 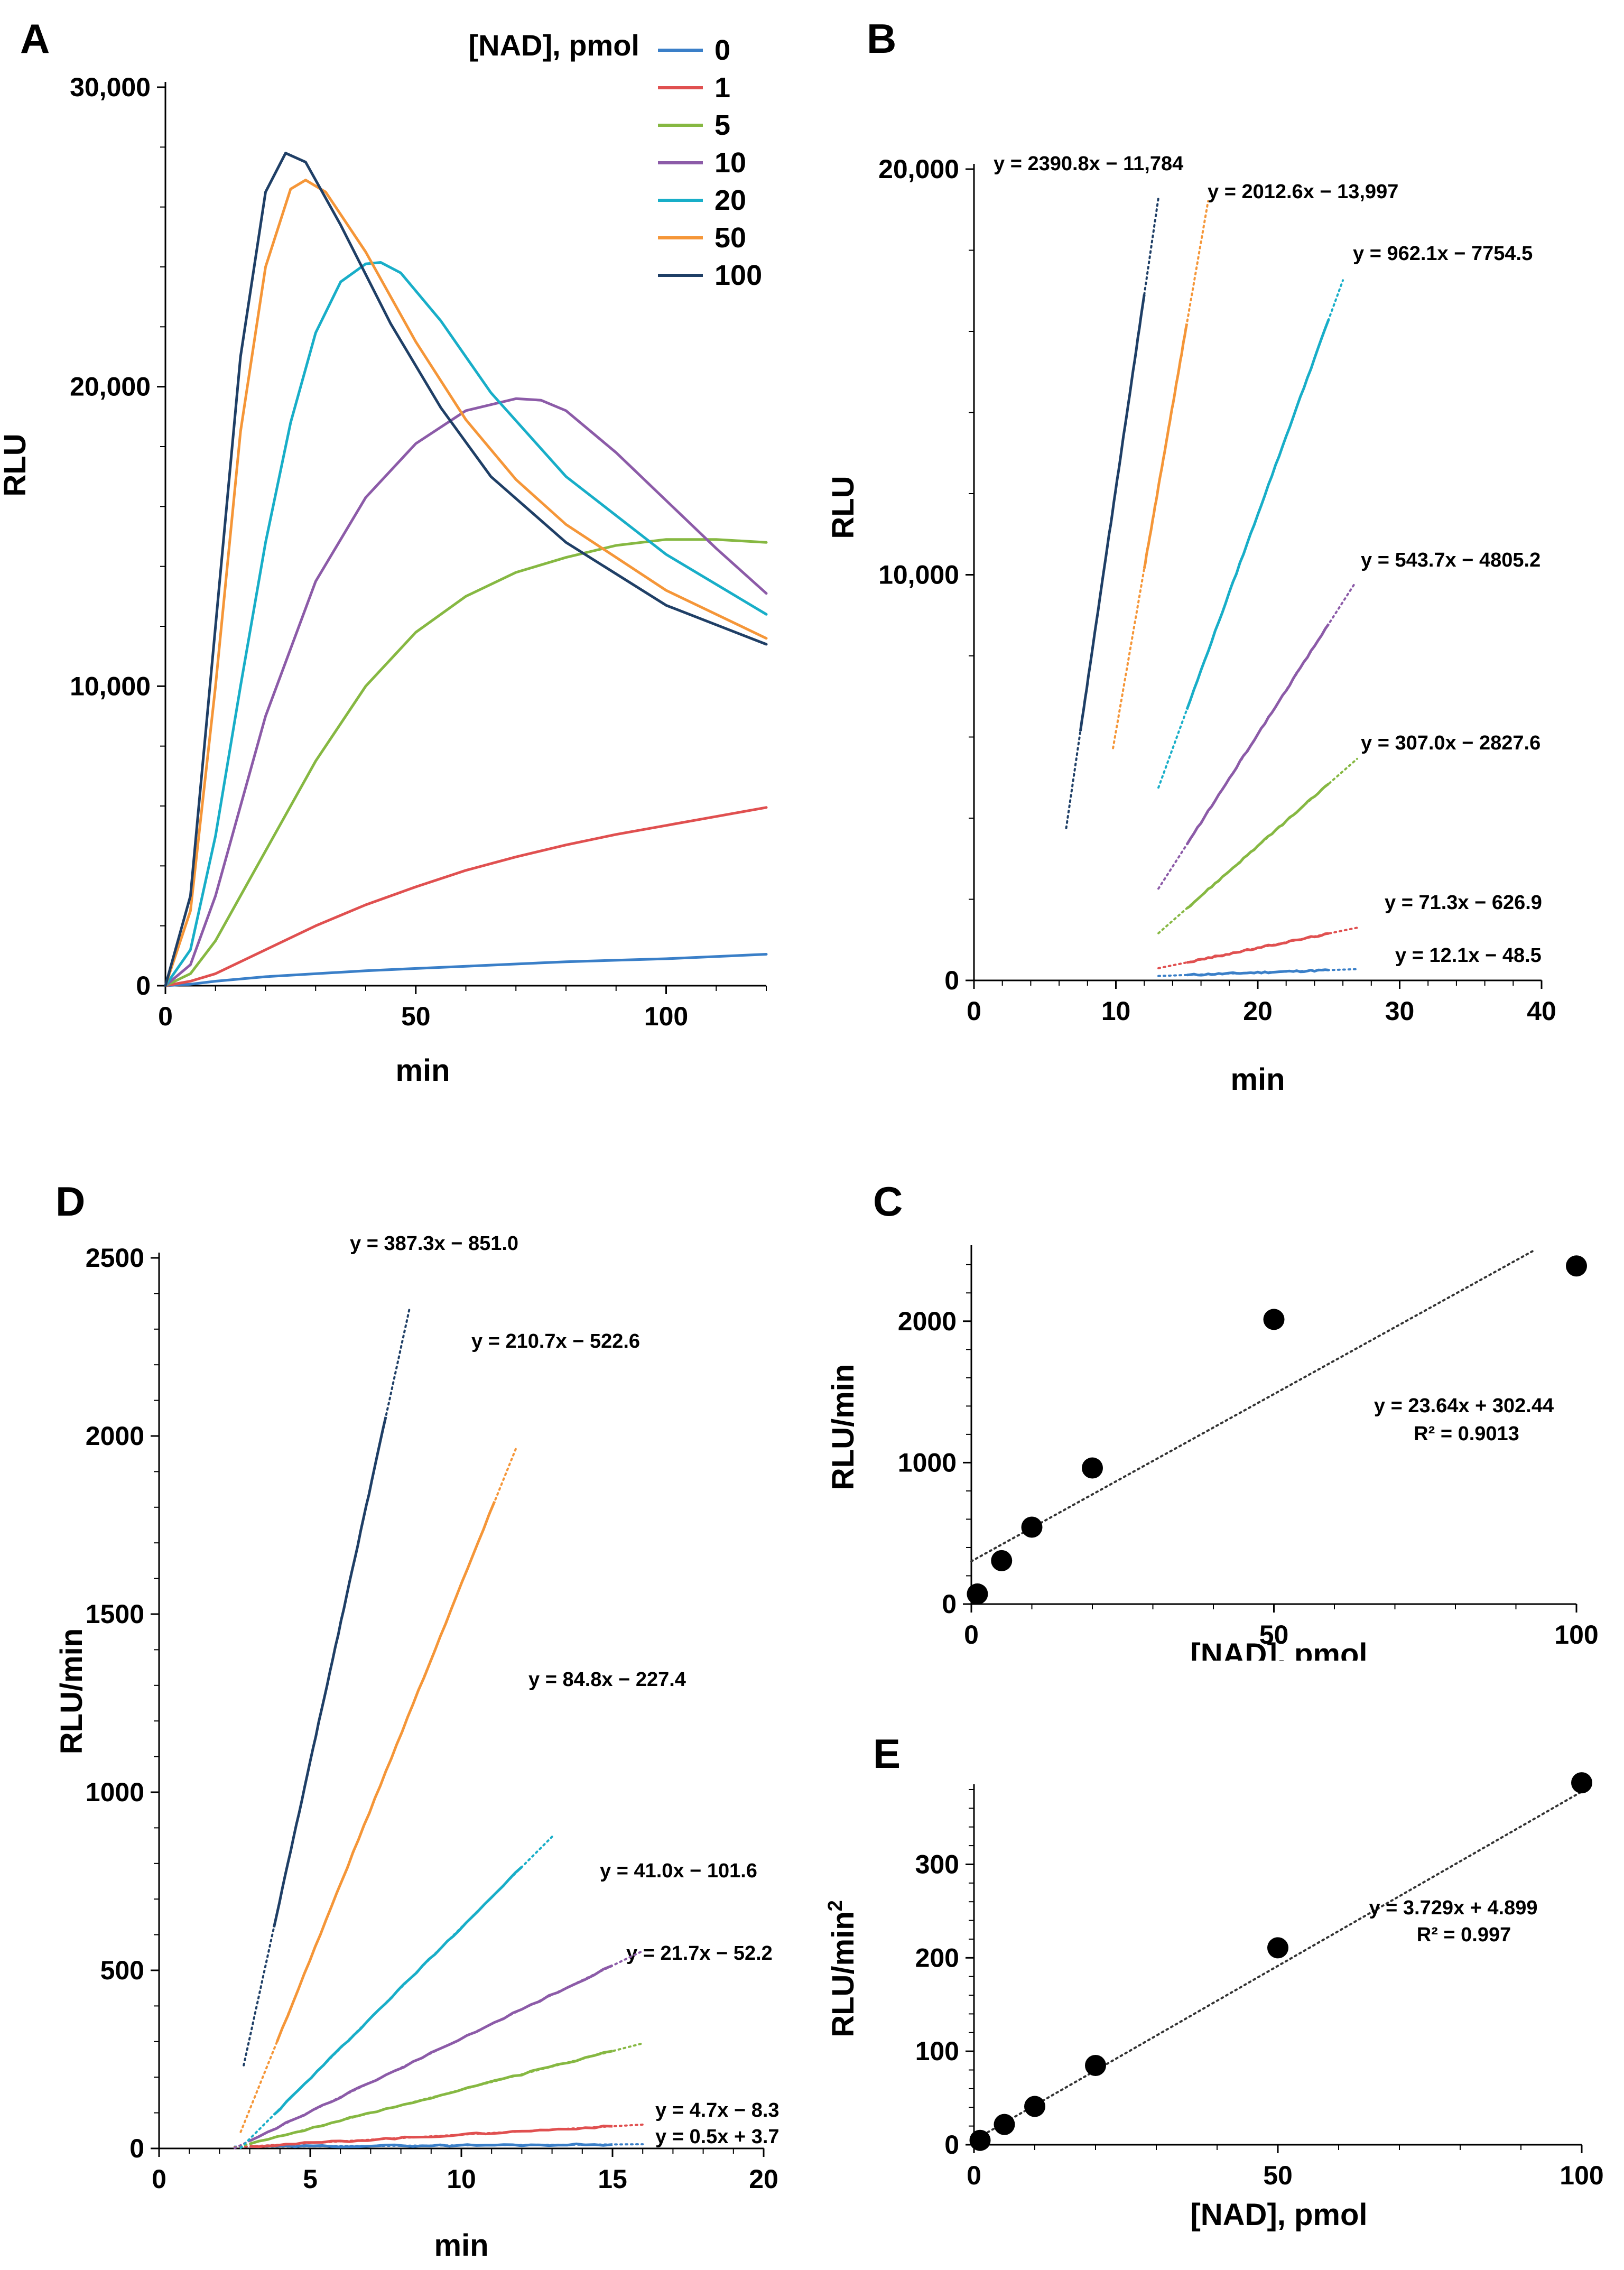 I want to click on panel-d-y-axis-label-text: RLU/min, so click(x=71, y=1691).